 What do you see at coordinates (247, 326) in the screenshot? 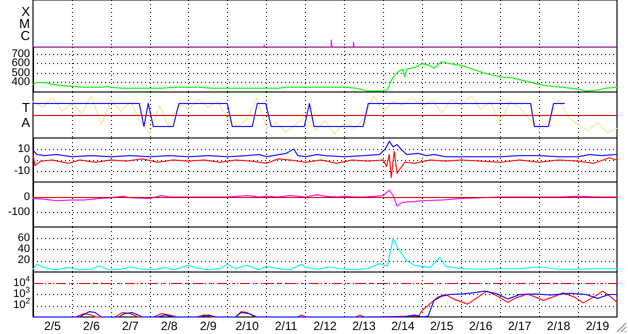
I see `x-tick-label: 2/10` at bounding box center [247, 326].